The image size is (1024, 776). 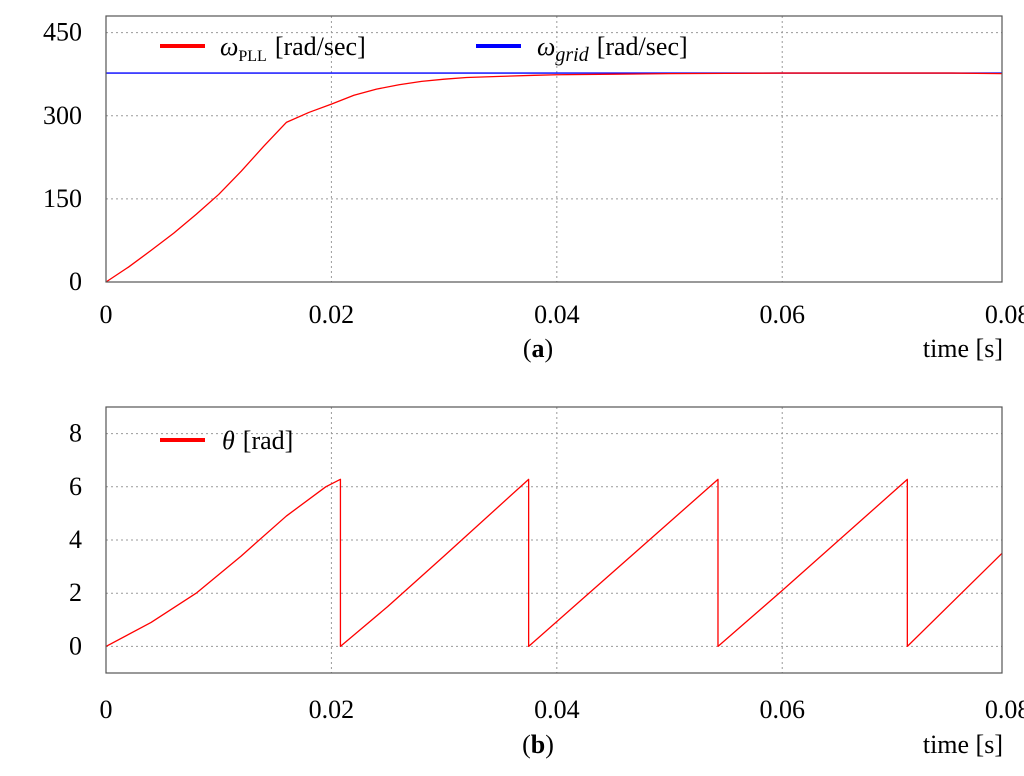 What do you see at coordinates (75, 433) in the screenshot?
I see `y-tick-label: 8` at bounding box center [75, 433].